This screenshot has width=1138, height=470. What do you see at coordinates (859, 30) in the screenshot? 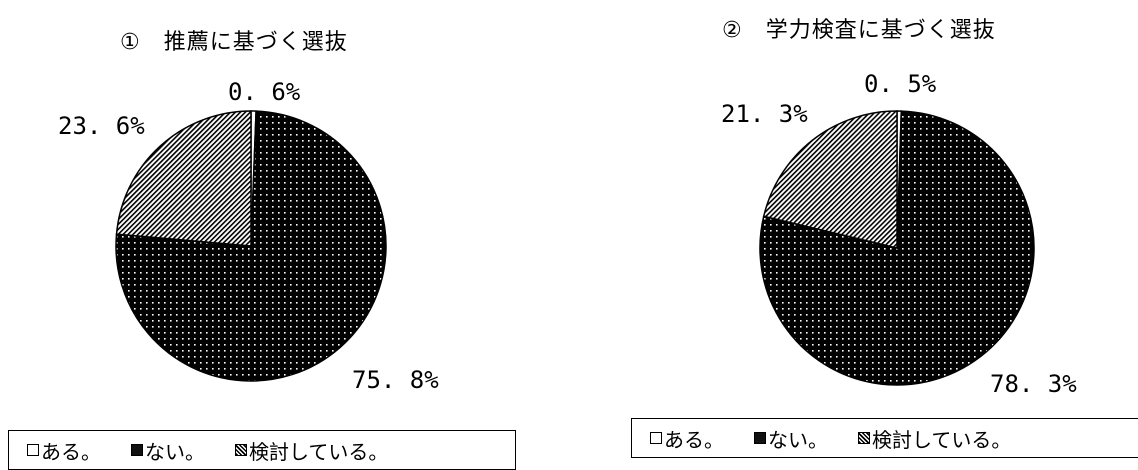
I see `chart-title: ② 学力検査に基づく選抜` at bounding box center [859, 30].